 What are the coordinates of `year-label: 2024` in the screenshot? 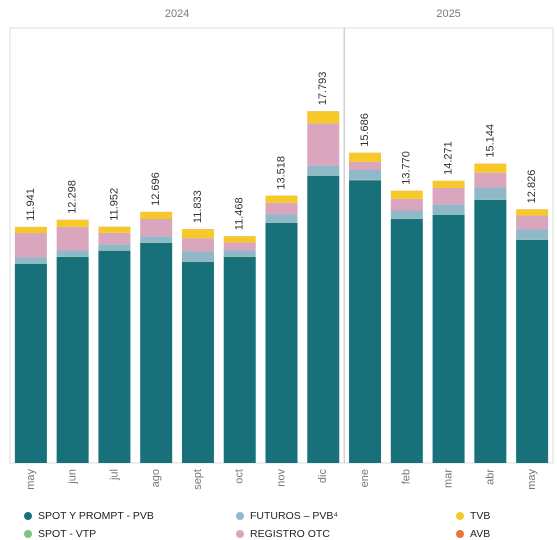 It's located at (177, 14).